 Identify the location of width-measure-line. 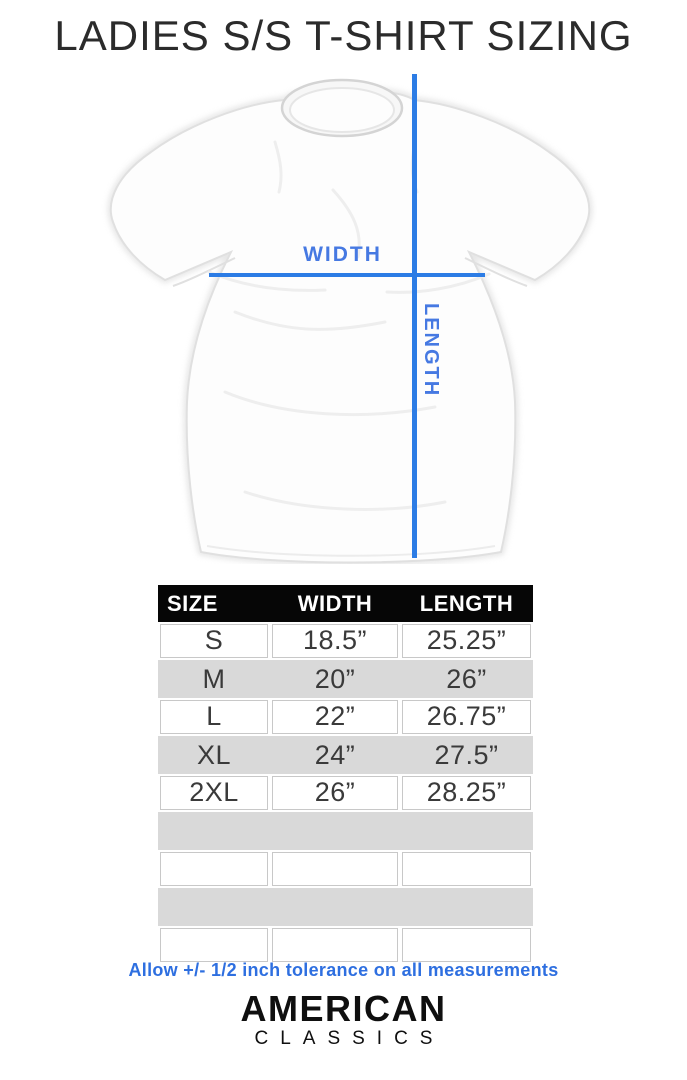
(347, 275).